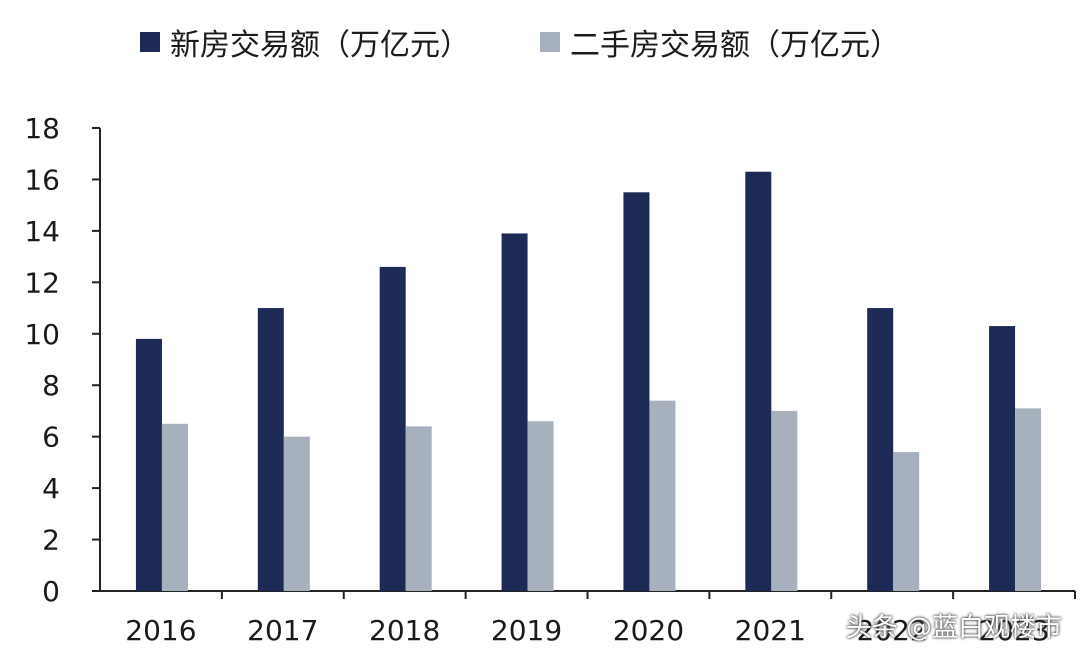  I want to click on y-tick-label: 16, so click(42, 179).